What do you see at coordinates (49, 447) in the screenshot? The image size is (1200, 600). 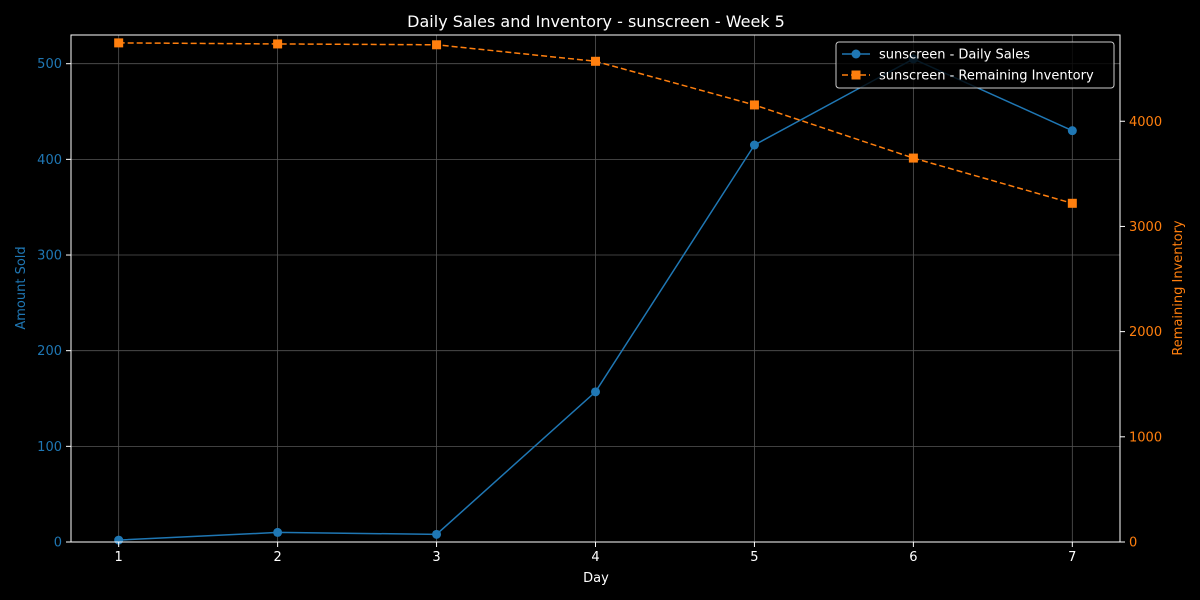 I see `y-left-tick-label: 100` at bounding box center [49, 447].